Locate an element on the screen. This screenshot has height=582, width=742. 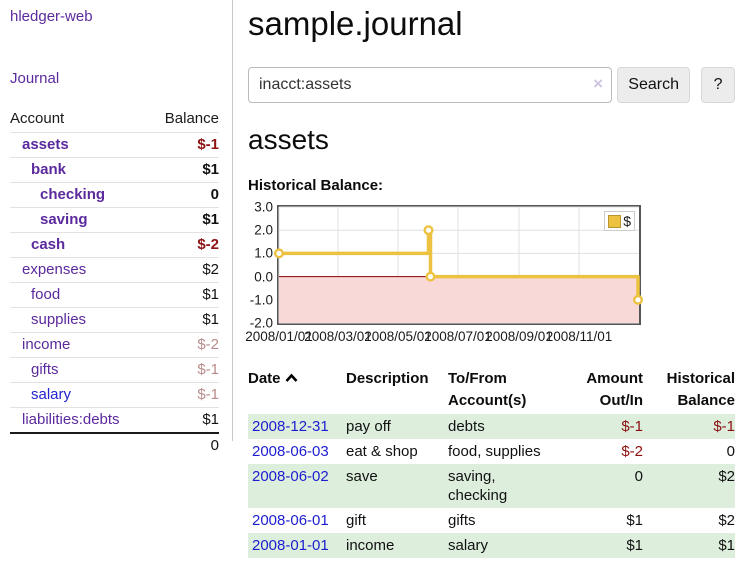
account-row-gifts: gifts $-1 is located at coordinates (114, 370).